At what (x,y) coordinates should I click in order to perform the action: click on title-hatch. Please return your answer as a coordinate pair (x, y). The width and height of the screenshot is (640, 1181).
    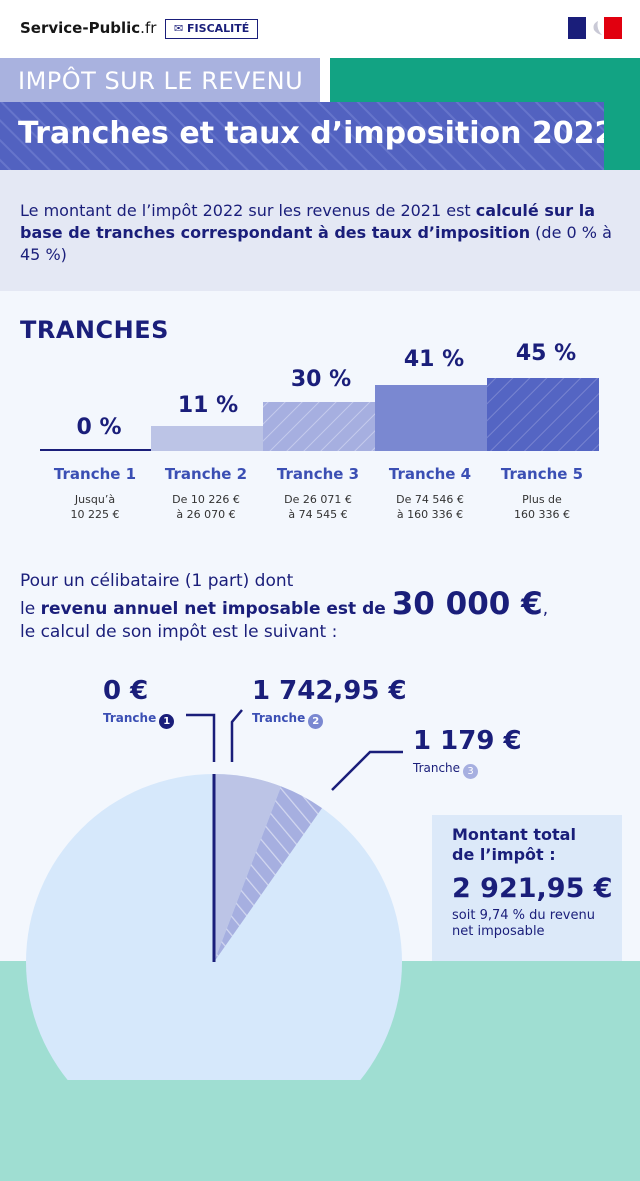
    Looking at the image, I should click on (302, 136).